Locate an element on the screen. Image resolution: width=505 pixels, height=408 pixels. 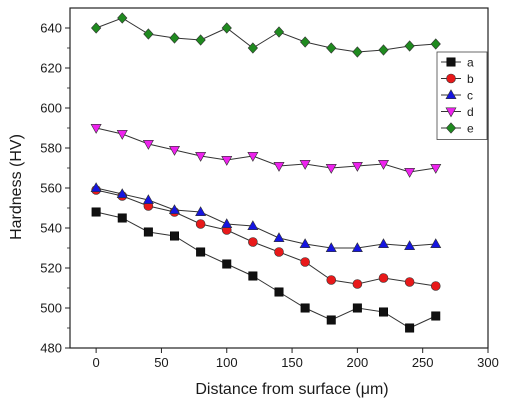
legend-label: d is located at coordinates (470, 112).